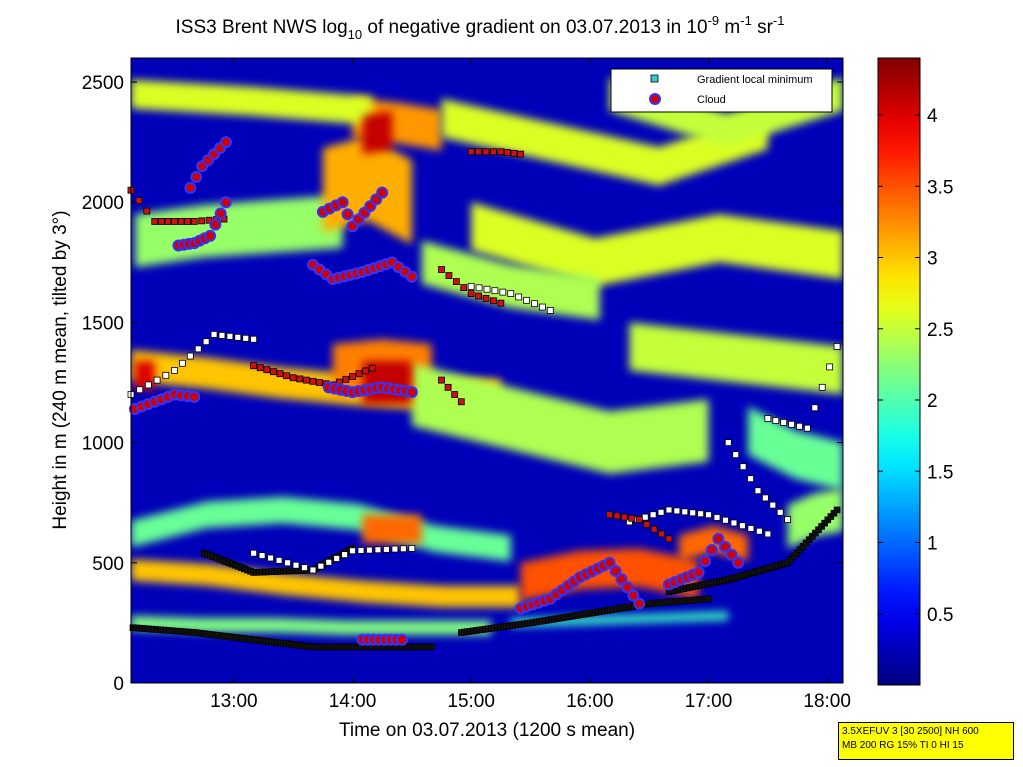  I want to click on colorbar: 0.5 1 1.5 2 2.5 3 3.5 4, so click(915, 371).